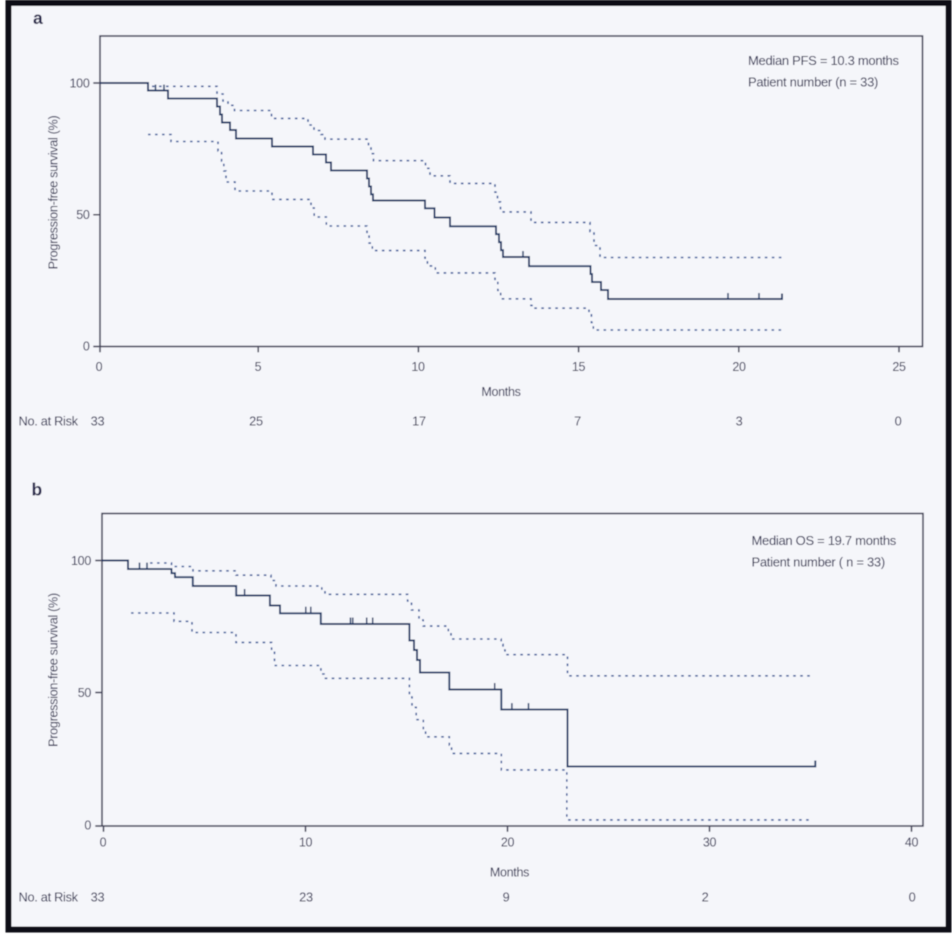 Image resolution: width=952 pixels, height=938 pixels. I want to click on svg-text: 23, so click(306, 897).